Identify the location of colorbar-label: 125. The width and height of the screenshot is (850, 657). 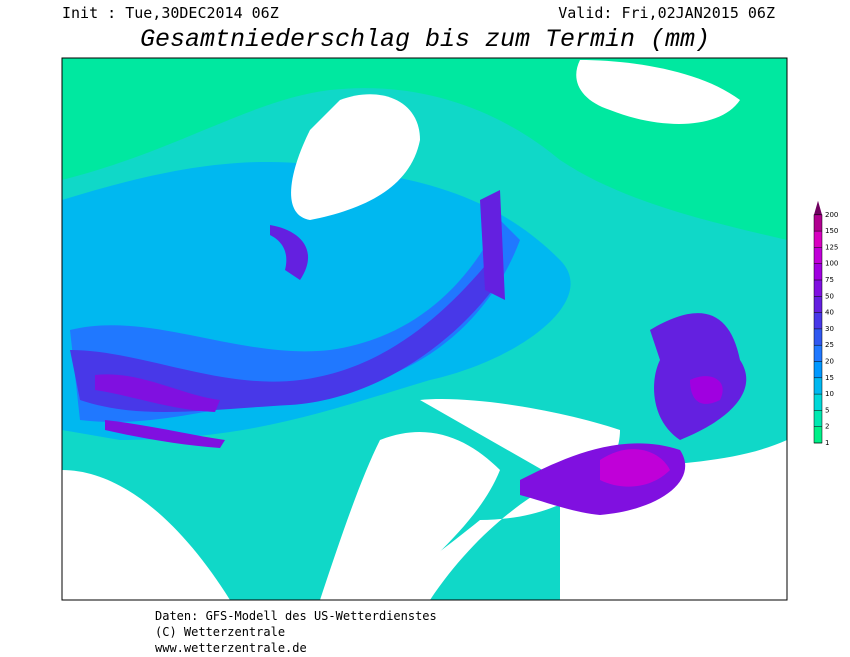
(831, 247).